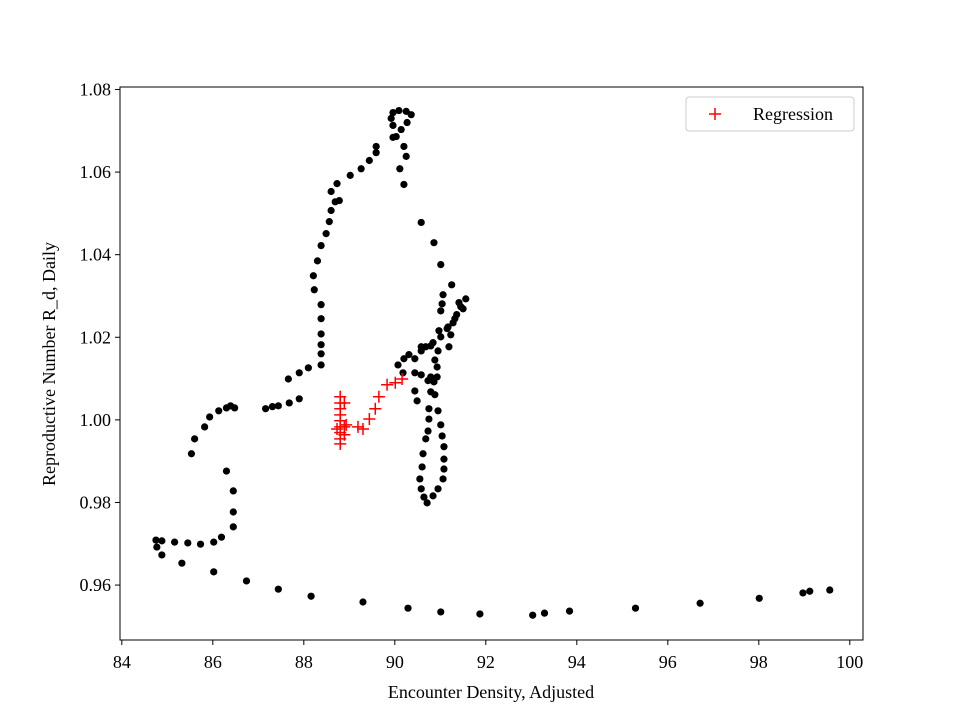 The height and width of the screenshot is (725, 960). What do you see at coordinates (49, 364) in the screenshot?
I see `y-axis-label: Reproductive Number R_d, Daily` at bounding box center [49, 364].